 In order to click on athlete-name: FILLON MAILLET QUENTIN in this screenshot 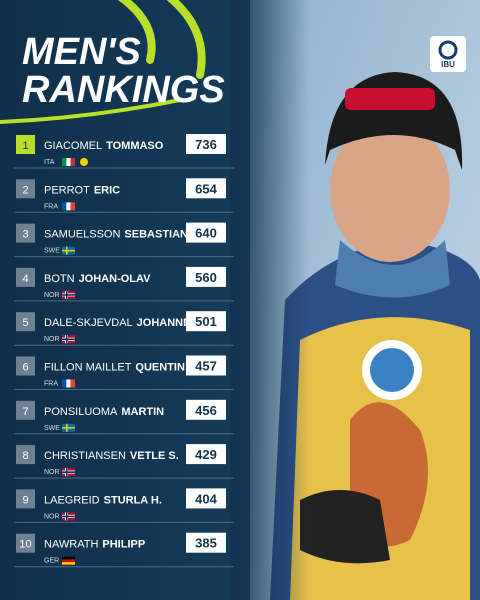, I will do `click(114, 368)`.